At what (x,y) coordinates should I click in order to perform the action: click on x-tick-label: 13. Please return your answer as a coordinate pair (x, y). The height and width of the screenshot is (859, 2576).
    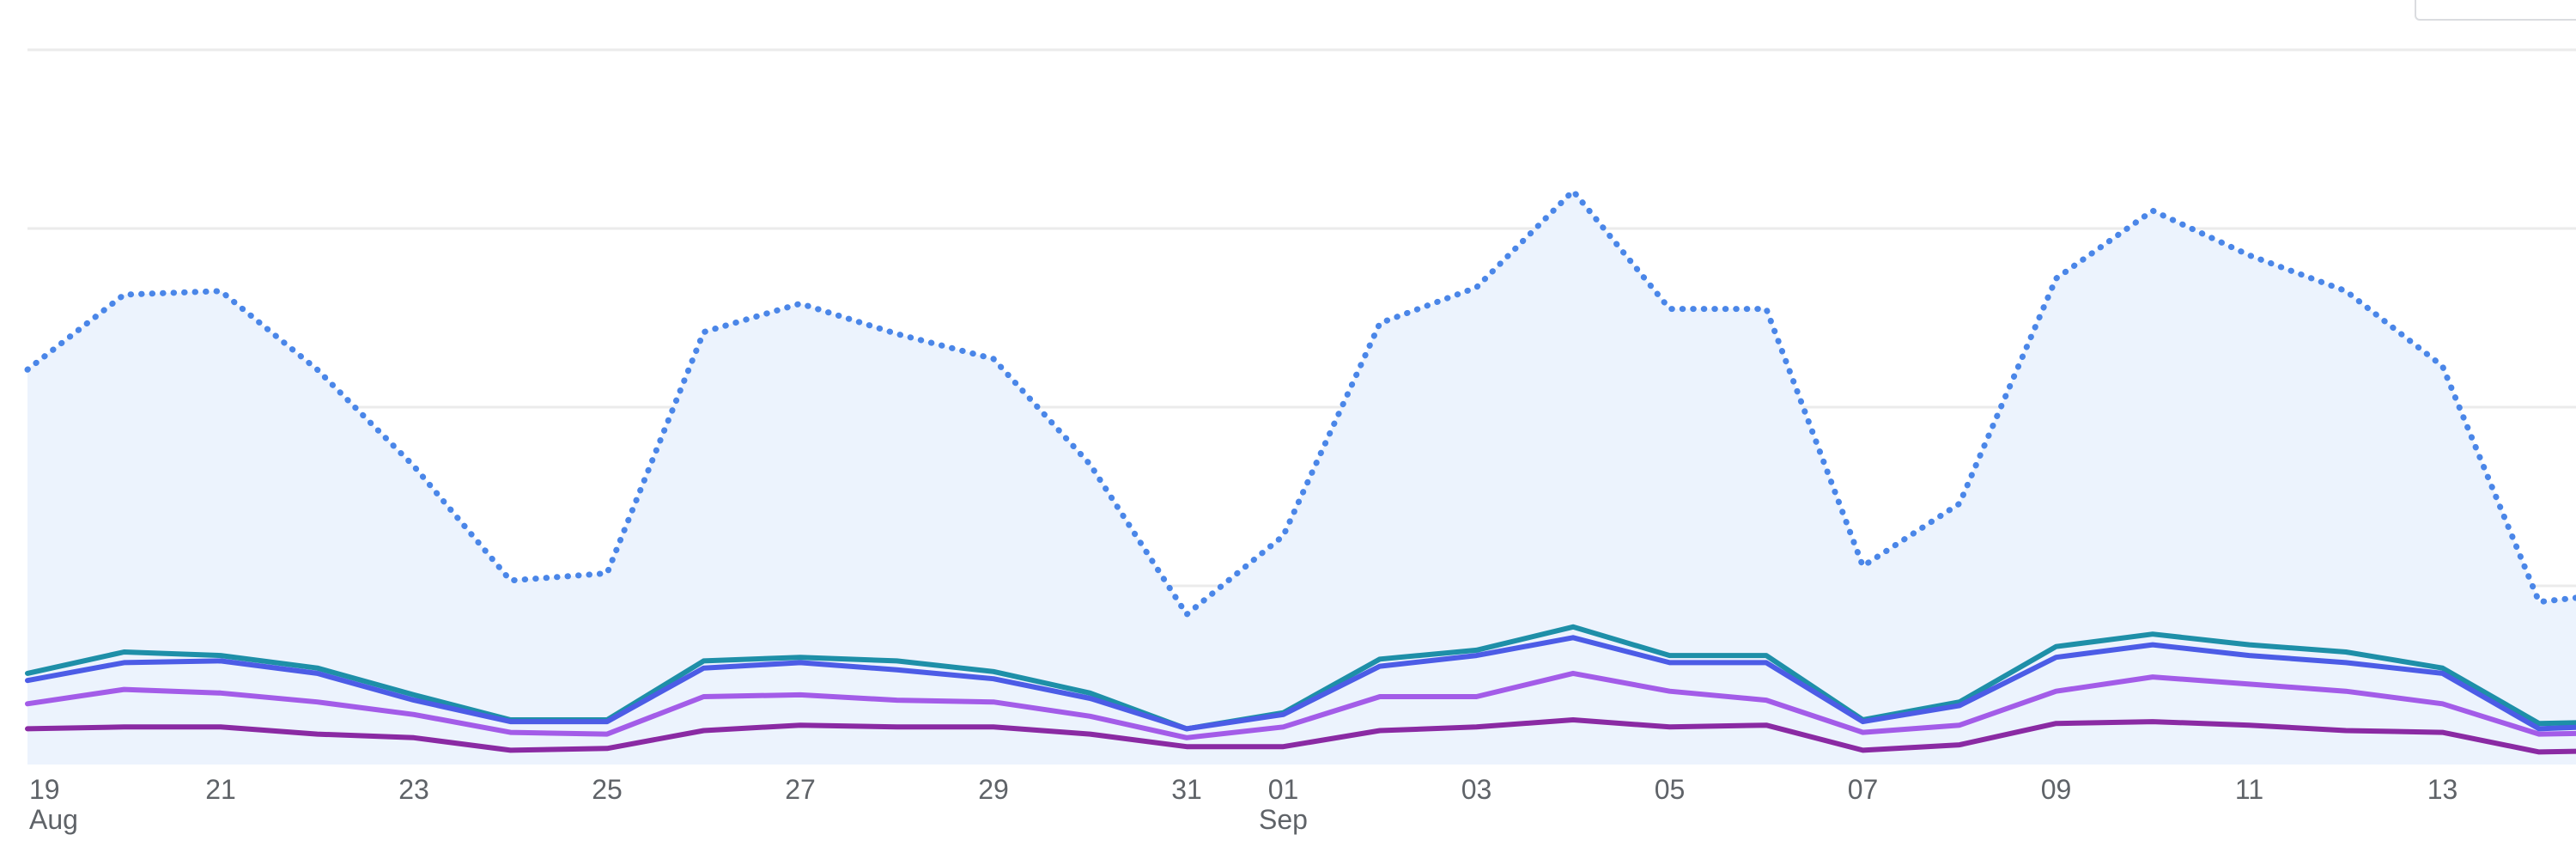
    Looking at the image, I should click on (2442, 789).